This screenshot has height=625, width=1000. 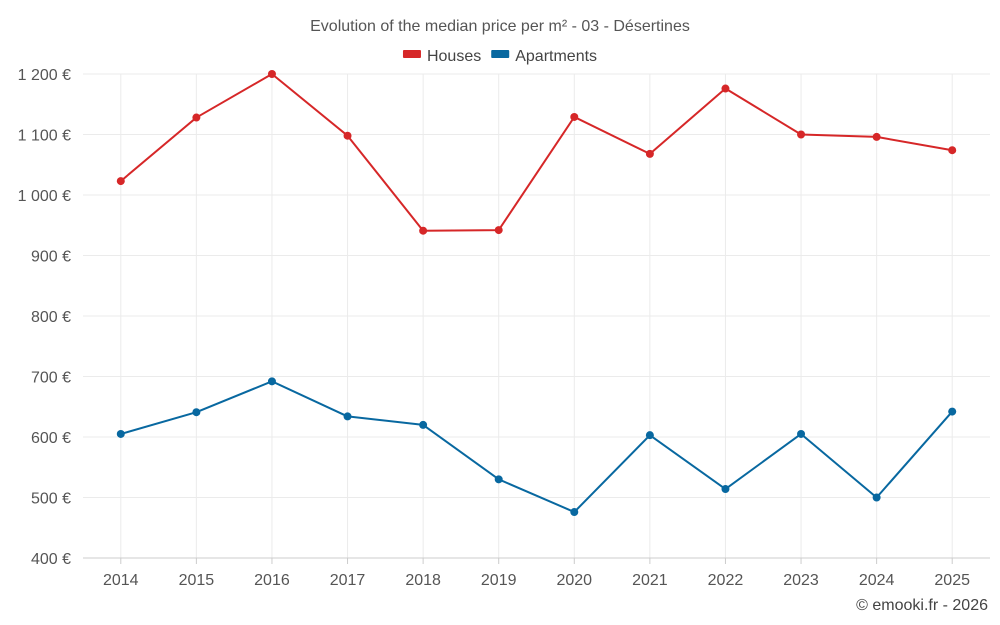 I want to click on legend: Houses Apartments, so click(x=499, y=56).